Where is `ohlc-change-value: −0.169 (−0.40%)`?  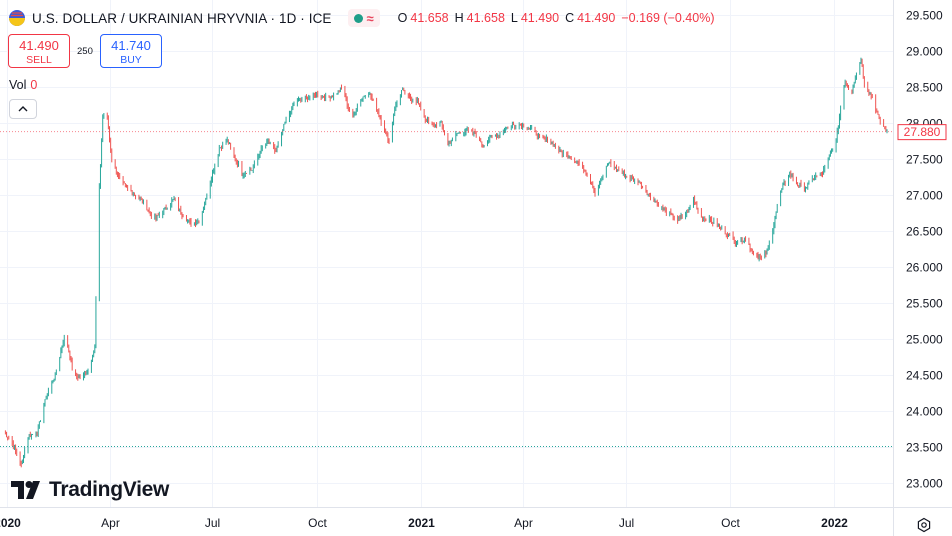 ohlc-change-value: −0.169 (−0.40%) is located at coordinates (668, 18).